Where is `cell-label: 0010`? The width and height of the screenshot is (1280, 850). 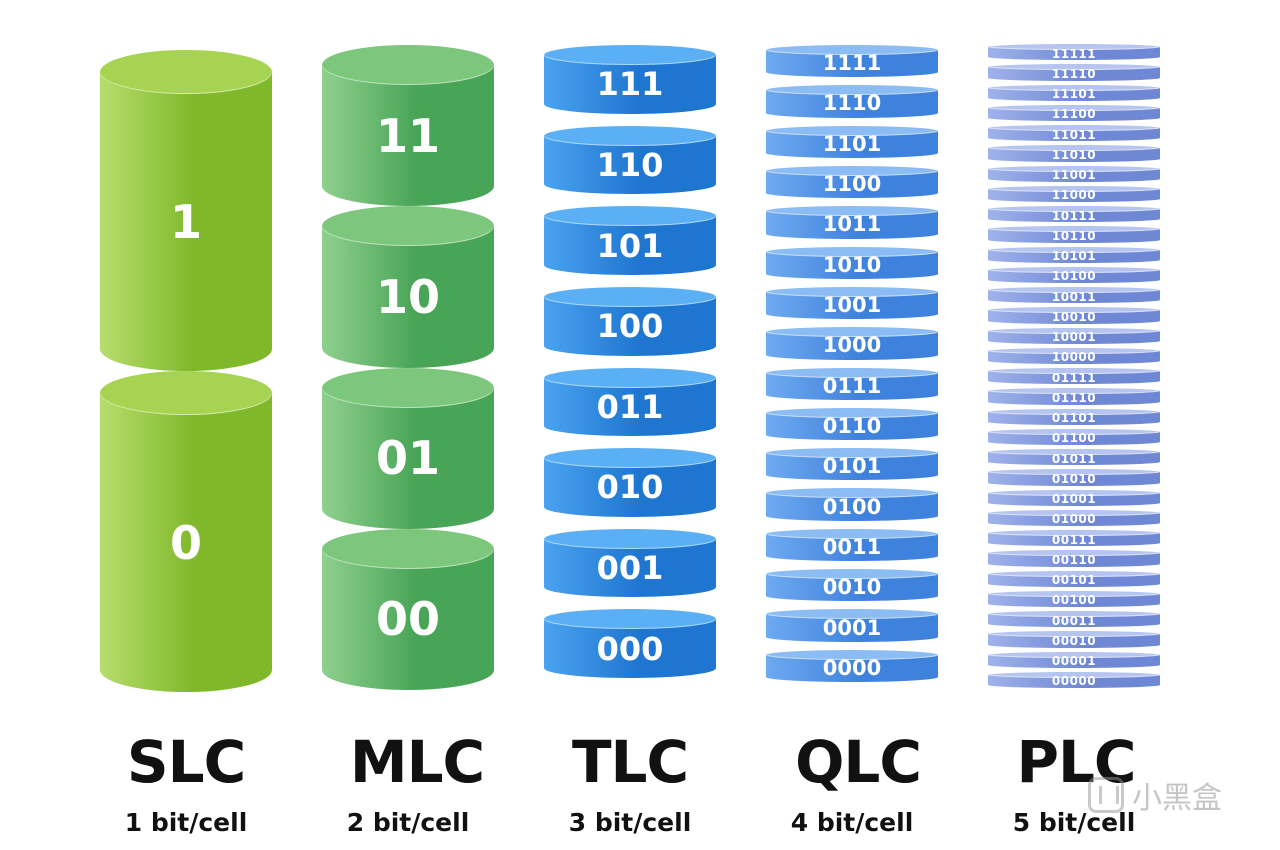 cell-label: 0010 is located at coordinates (852, 587).